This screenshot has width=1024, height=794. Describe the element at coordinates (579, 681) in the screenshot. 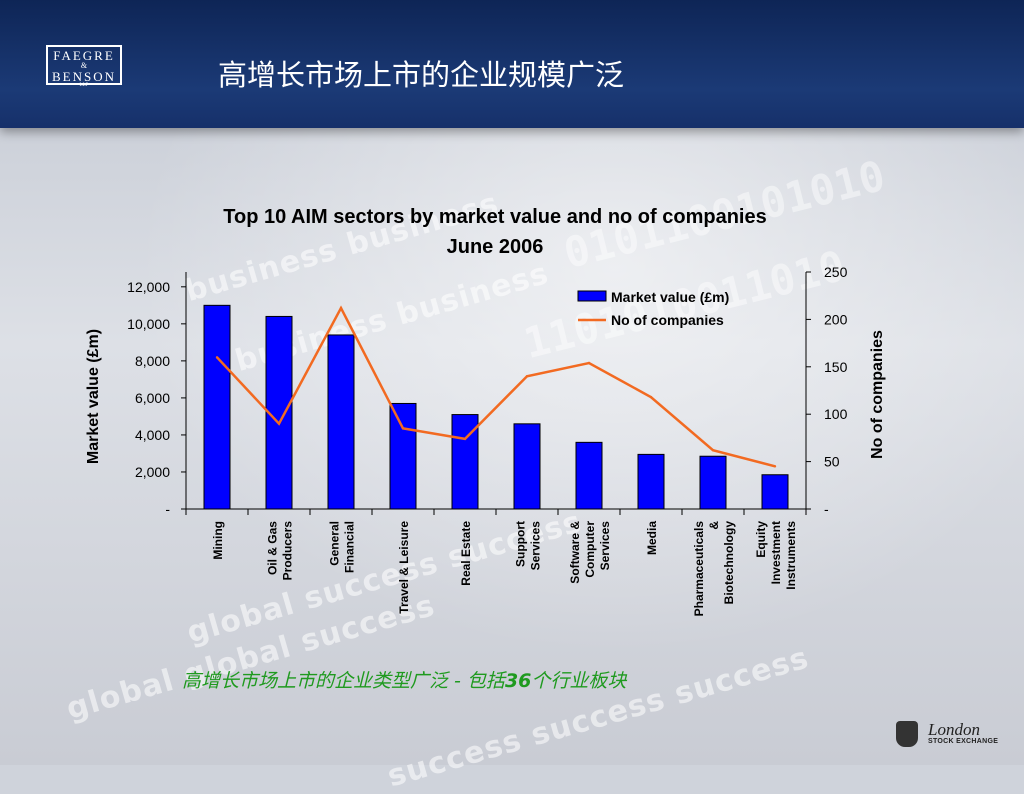

I see `footer-caption-suffix: 个行业板块` at that location.